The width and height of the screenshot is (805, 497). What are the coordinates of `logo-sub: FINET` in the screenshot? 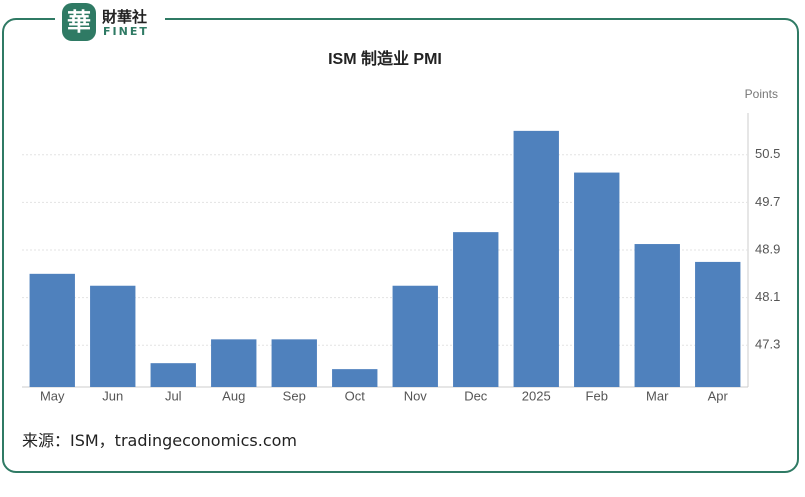 It's located at (126, 31).